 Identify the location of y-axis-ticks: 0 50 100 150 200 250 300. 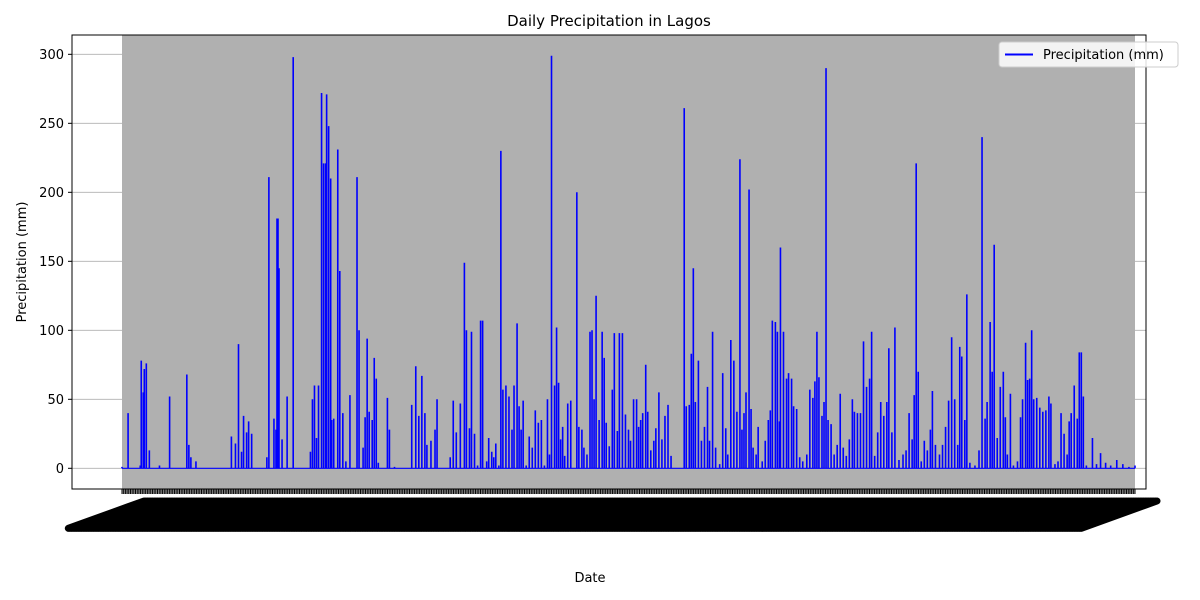
(55, 262).